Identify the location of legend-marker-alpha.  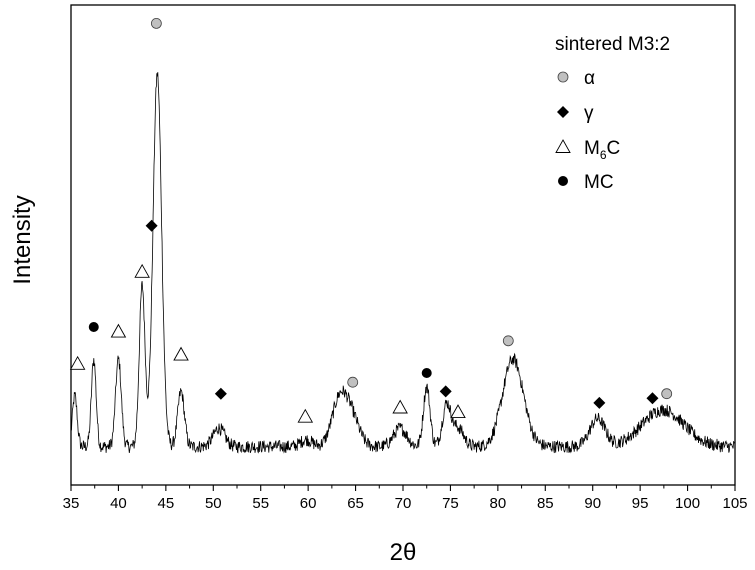
(563, 77).